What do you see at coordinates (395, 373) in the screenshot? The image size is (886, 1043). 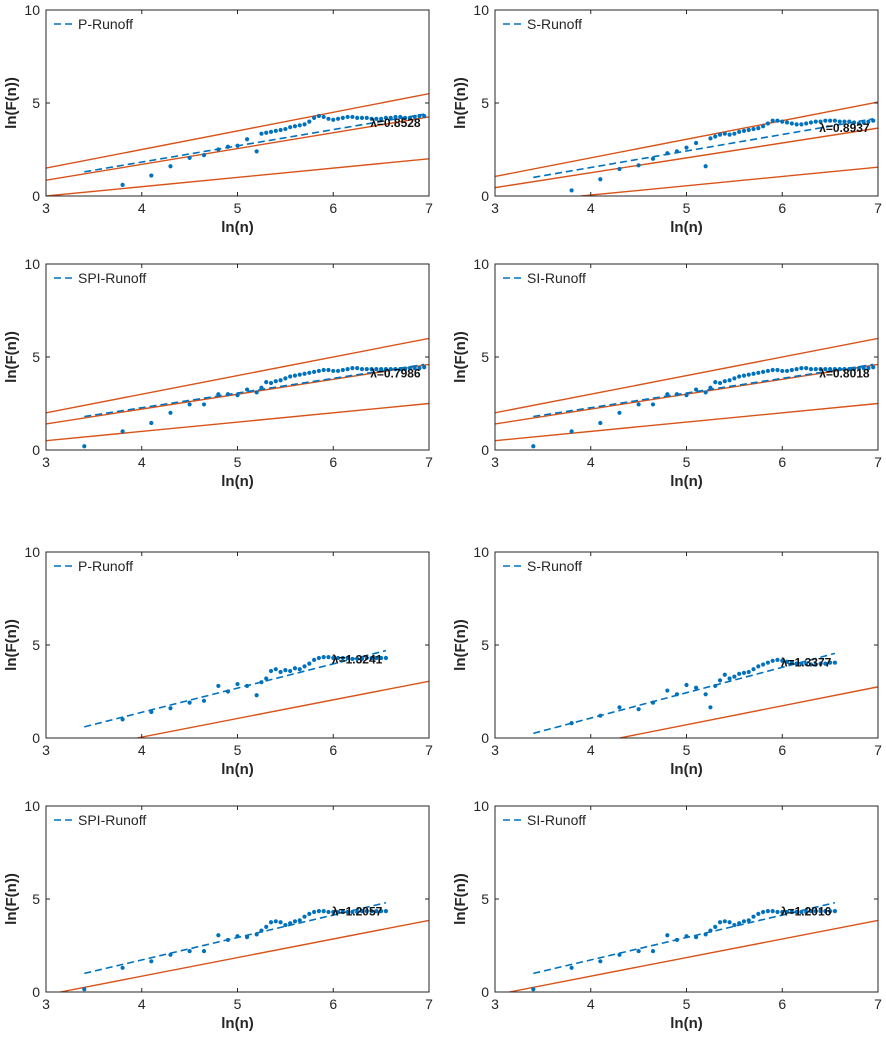 I see `lambda-annotation: λ=0.7986` at bounding box center [395, 373].